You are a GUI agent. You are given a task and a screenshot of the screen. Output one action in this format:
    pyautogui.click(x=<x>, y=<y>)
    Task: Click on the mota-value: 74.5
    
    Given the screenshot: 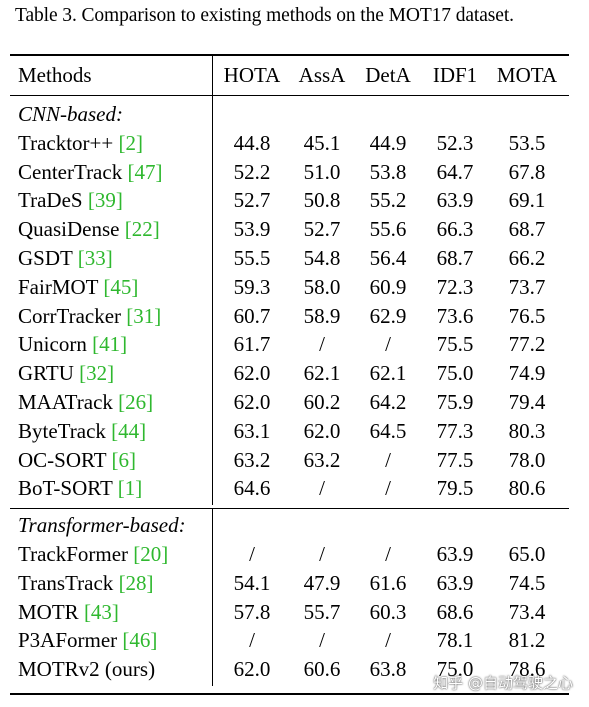 What is the action you would take?
    pyautogui.click(x=527, y=582)
    